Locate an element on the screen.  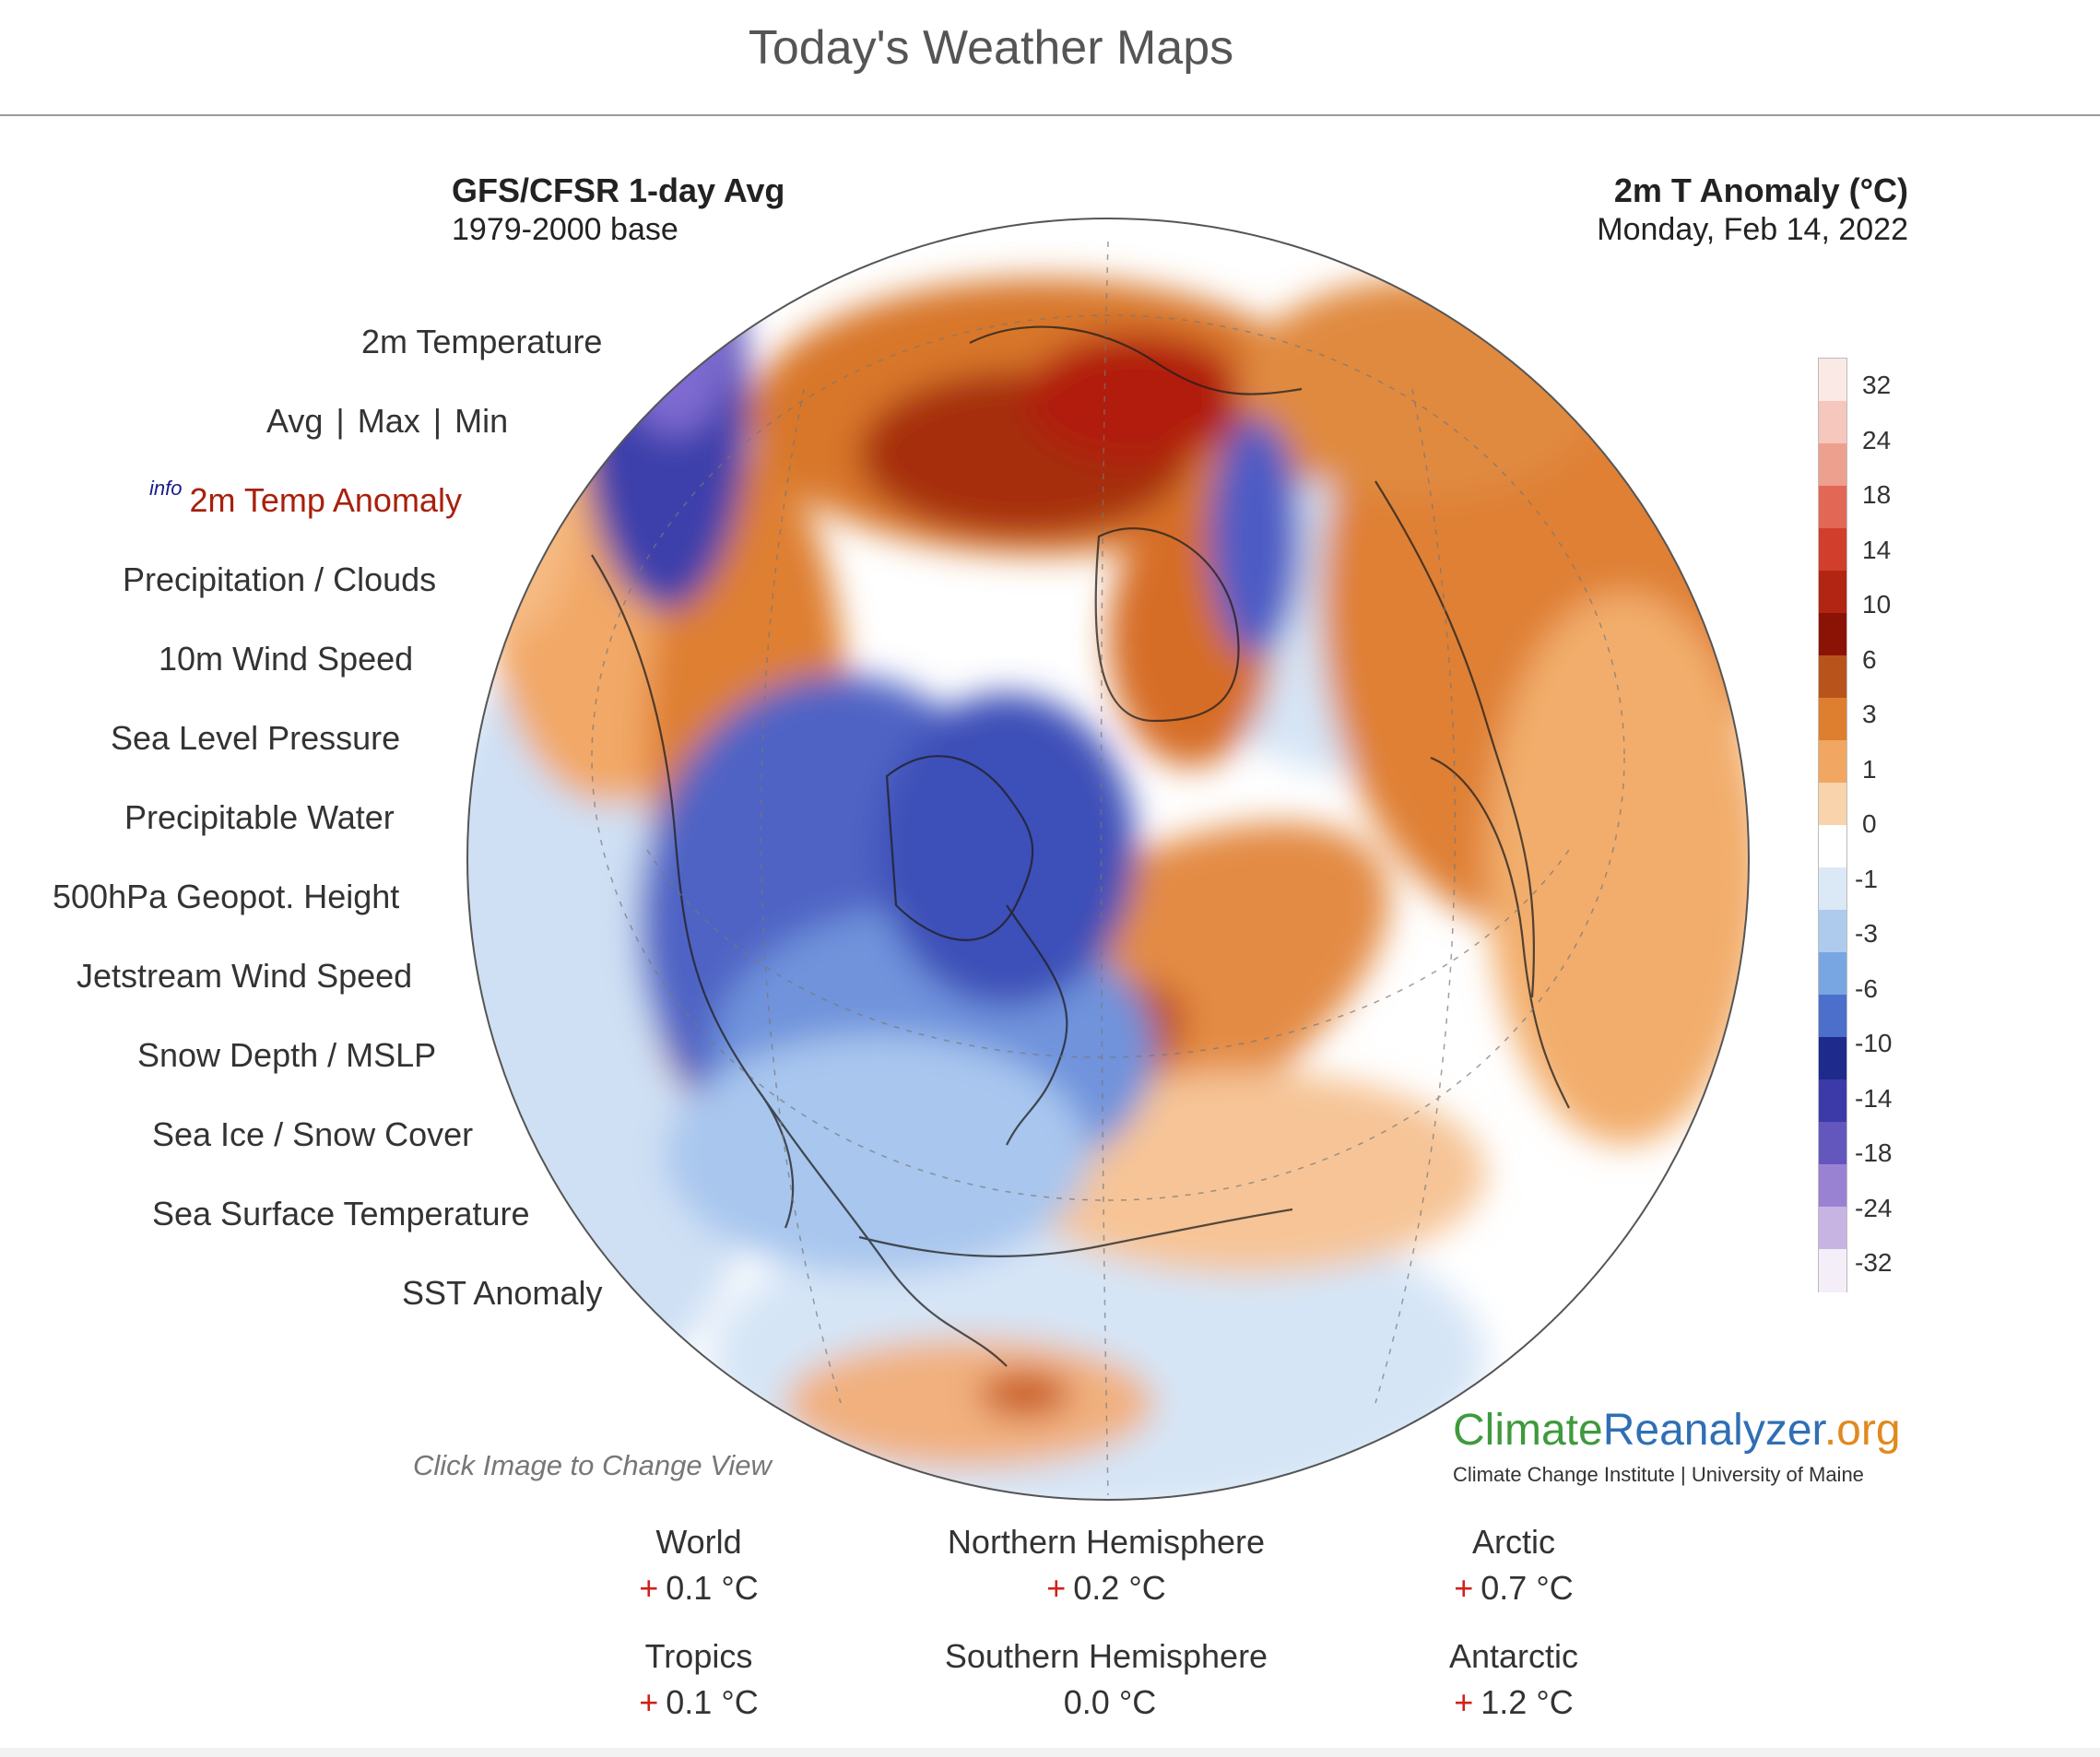
info-link: info is located at coordinates (166, 488).